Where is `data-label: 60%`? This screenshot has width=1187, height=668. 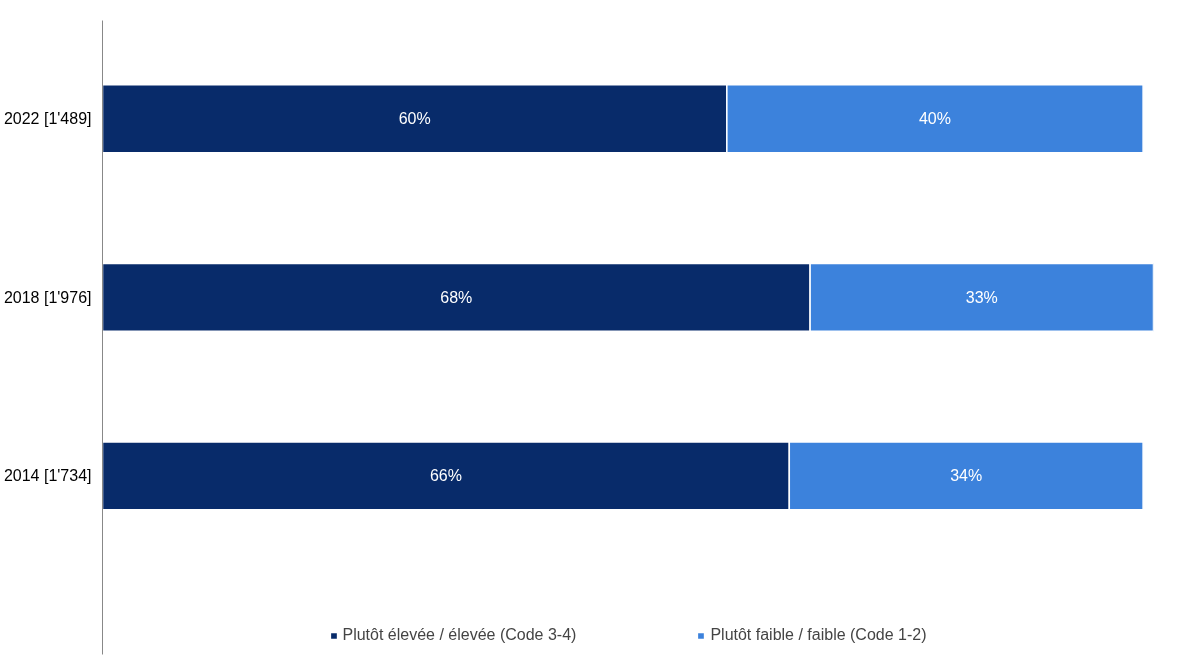 data-label: 60% is located at coordinates (414, 119).